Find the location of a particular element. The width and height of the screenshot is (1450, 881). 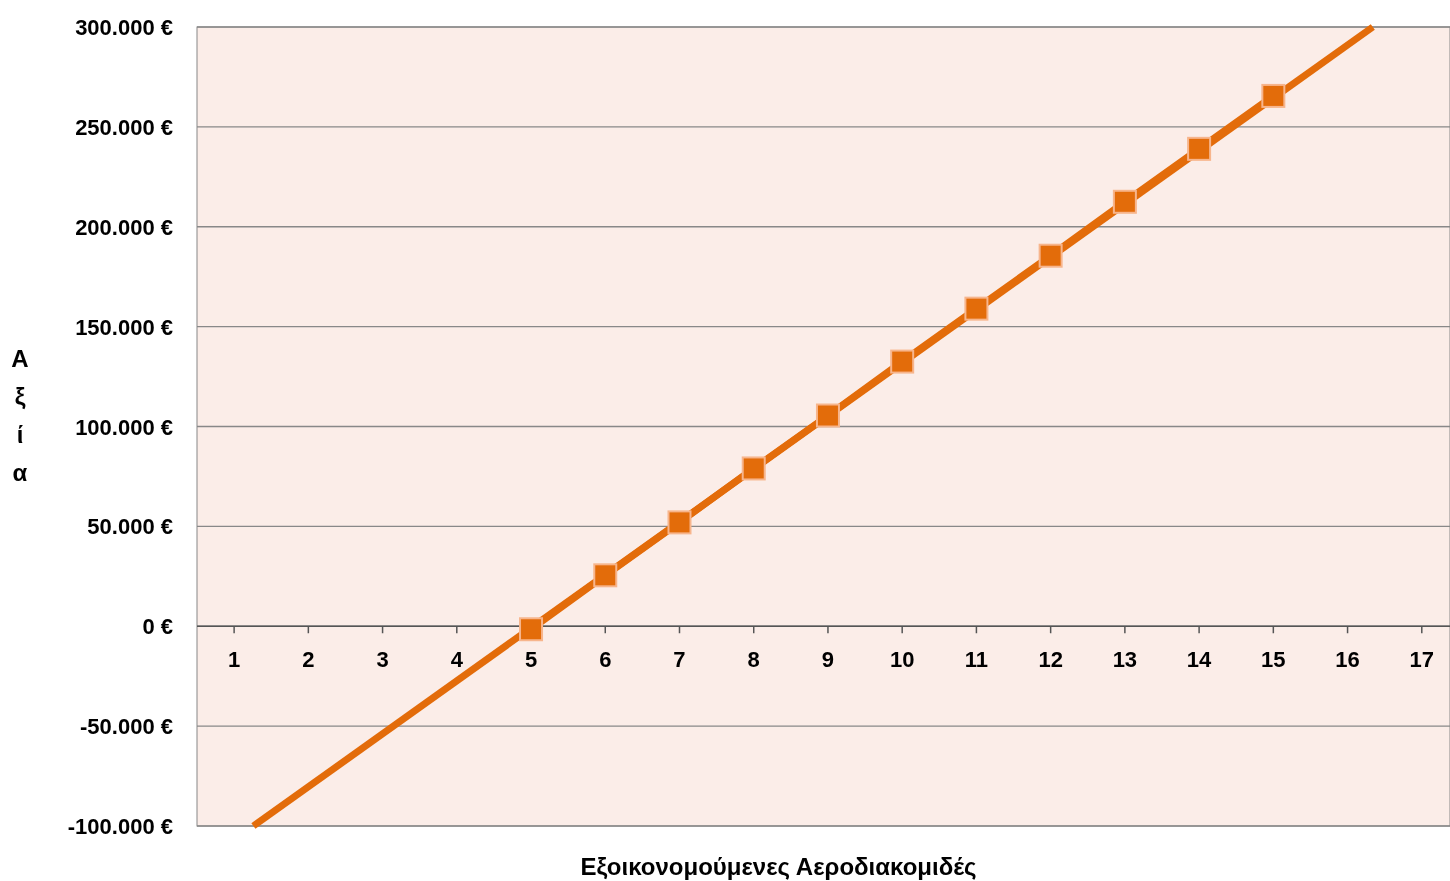

y-tick-label: -50.000 € is located at coordinates (126, 727).